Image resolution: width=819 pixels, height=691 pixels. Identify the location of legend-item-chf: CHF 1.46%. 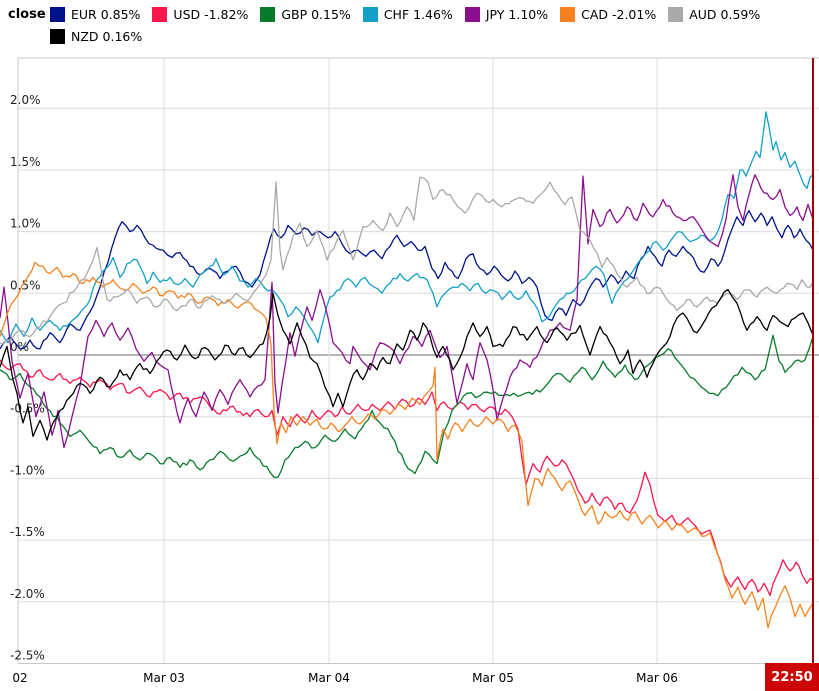
(407, 14).